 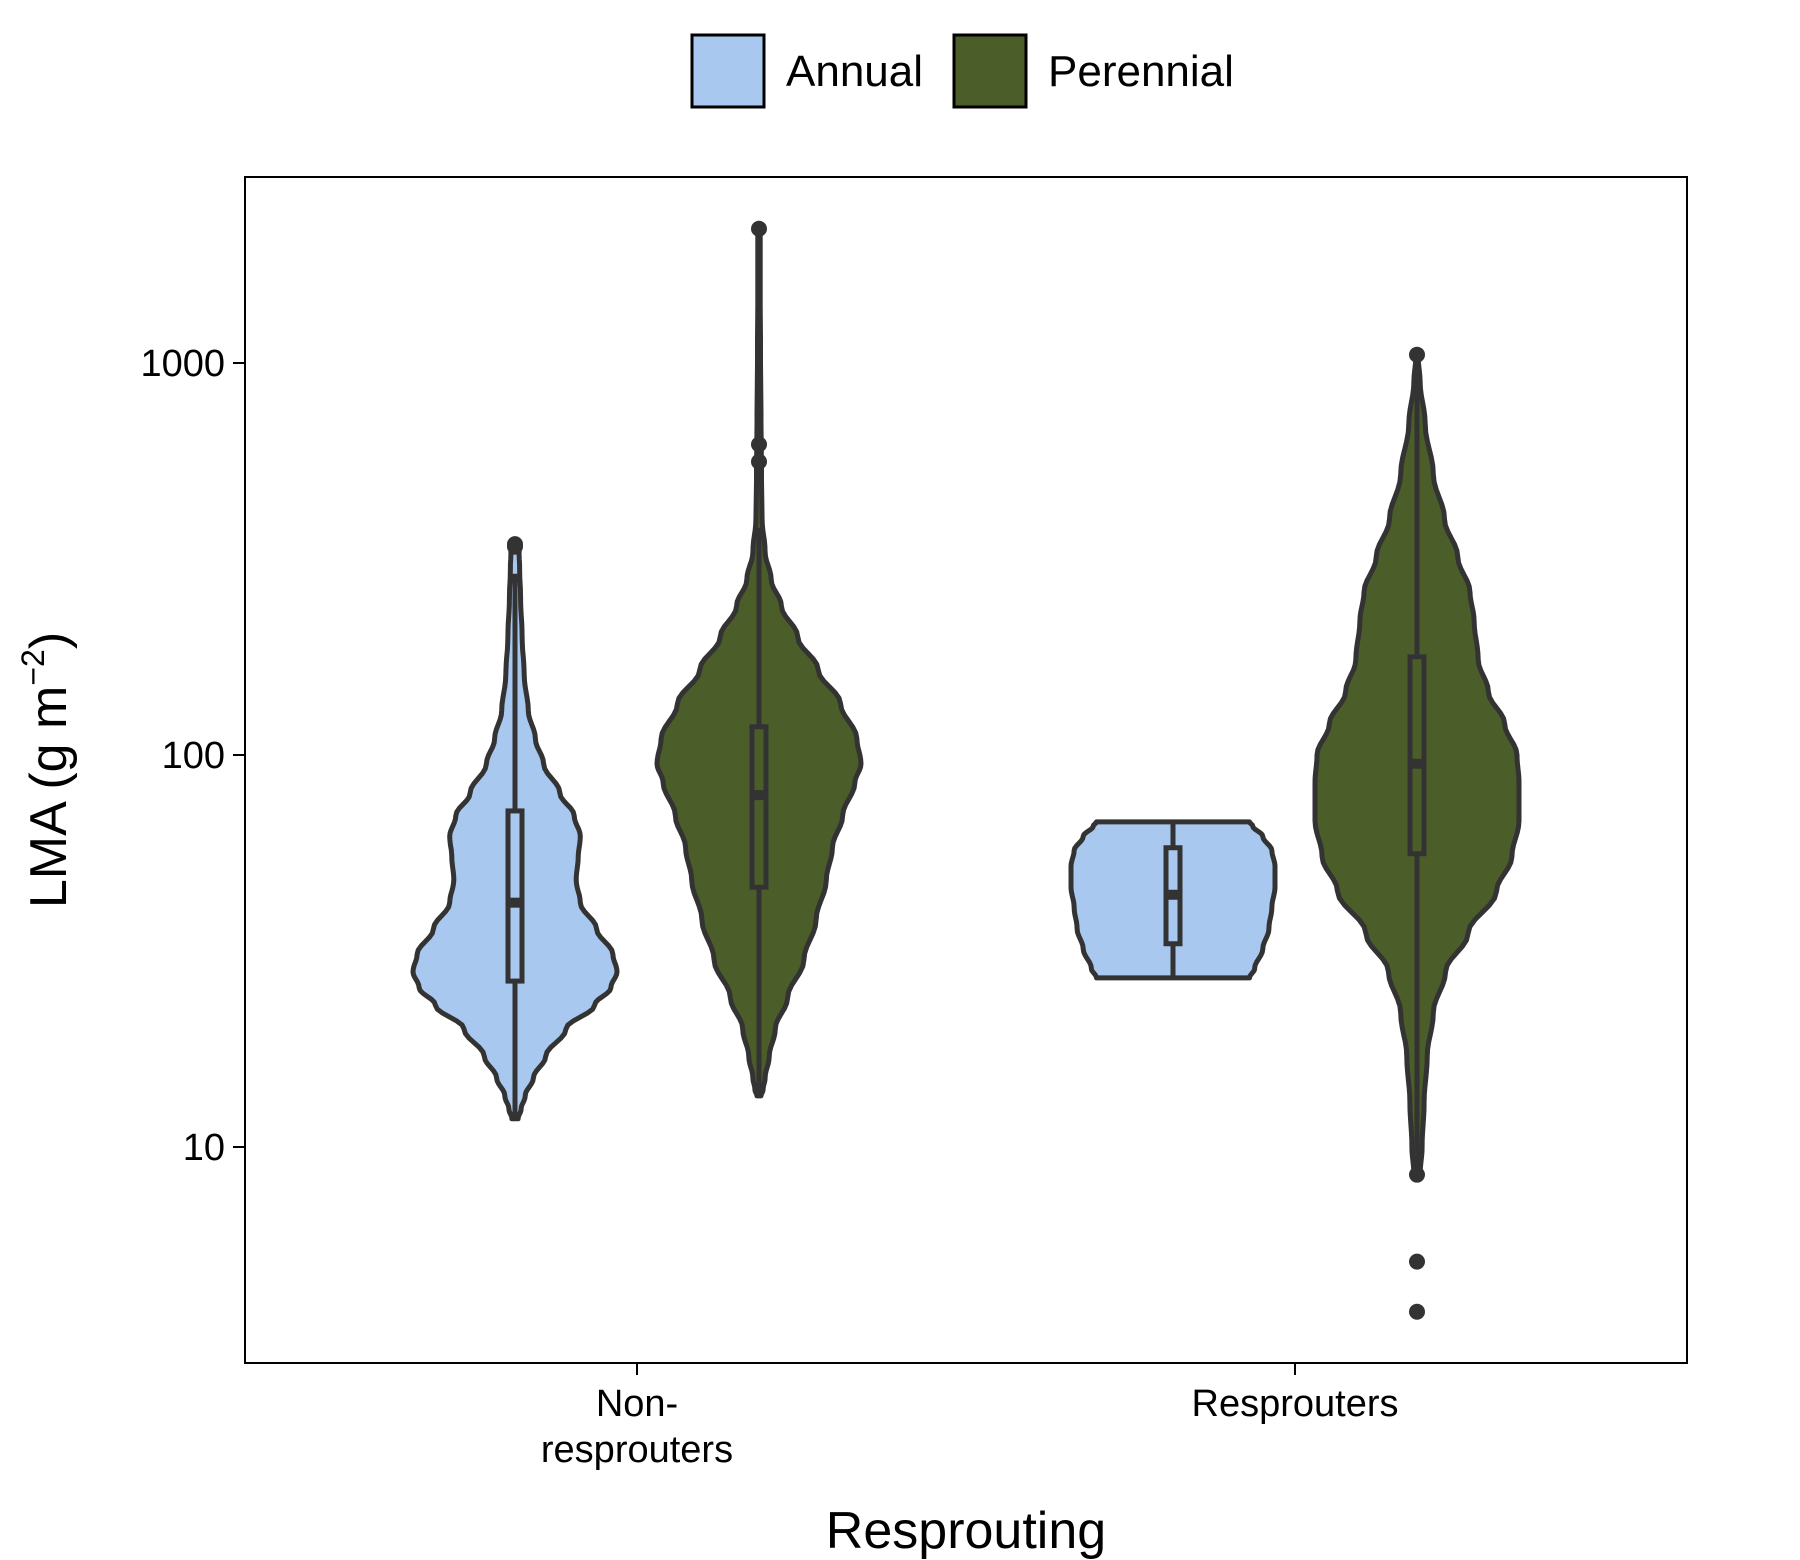 What do you see at coordinates (970, 1417) in the screenshot?
I see `x-axis: Non-resprouters Resprouters` at bounding box center [970, 1417].